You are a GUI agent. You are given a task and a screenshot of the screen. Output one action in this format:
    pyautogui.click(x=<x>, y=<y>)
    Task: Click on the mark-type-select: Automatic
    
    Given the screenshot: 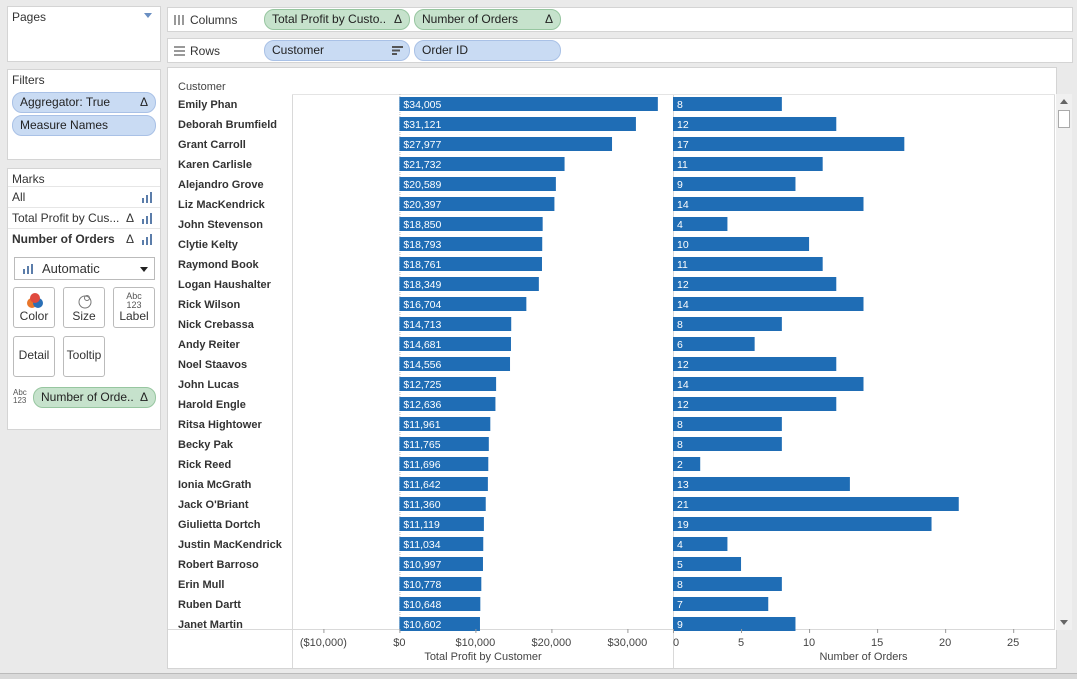 What is the action you would take?
    pyautogui.click(x=84, y=268)
    